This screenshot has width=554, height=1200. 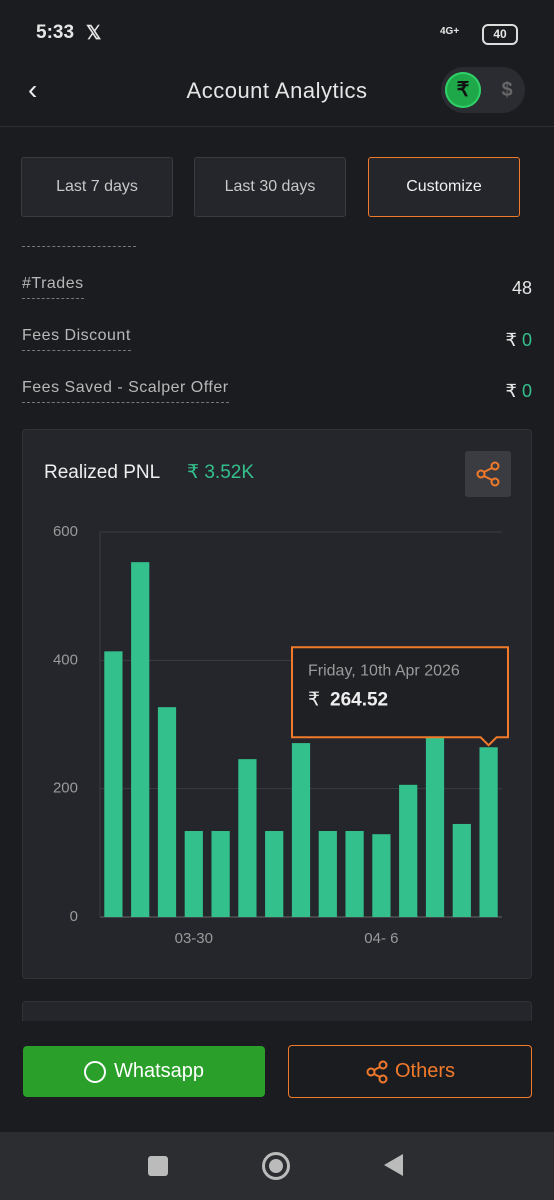 What do you see at coordinates (220, 472) in the screenshot?
I see `total-pnl: ₹ 3.52K` at bounding box center [220, 472].